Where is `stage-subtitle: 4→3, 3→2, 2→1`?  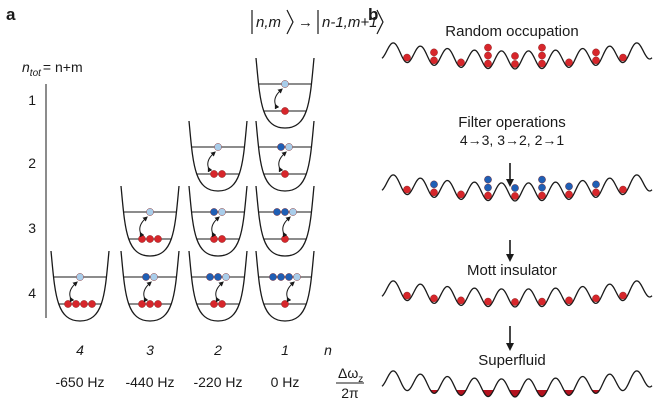
stage-subtitle: 4→3, 3→2, 2→1 is located at coordinates (512, 140).